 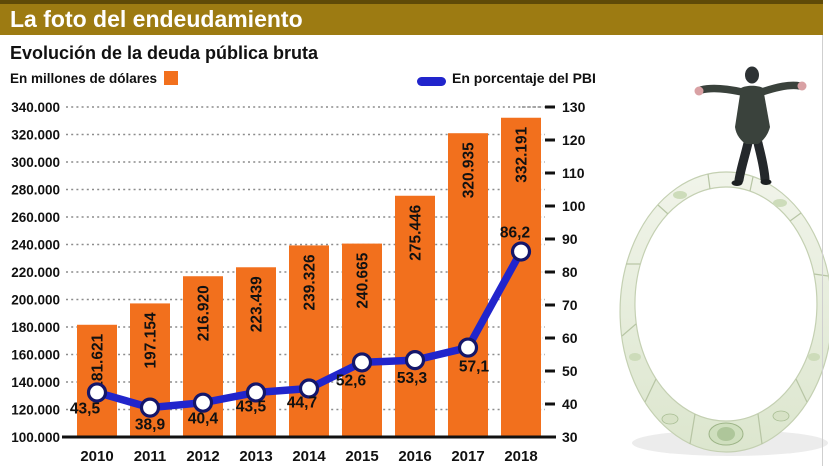 I want to click on right-axis-tick: 30, so click(x=570, y=437).